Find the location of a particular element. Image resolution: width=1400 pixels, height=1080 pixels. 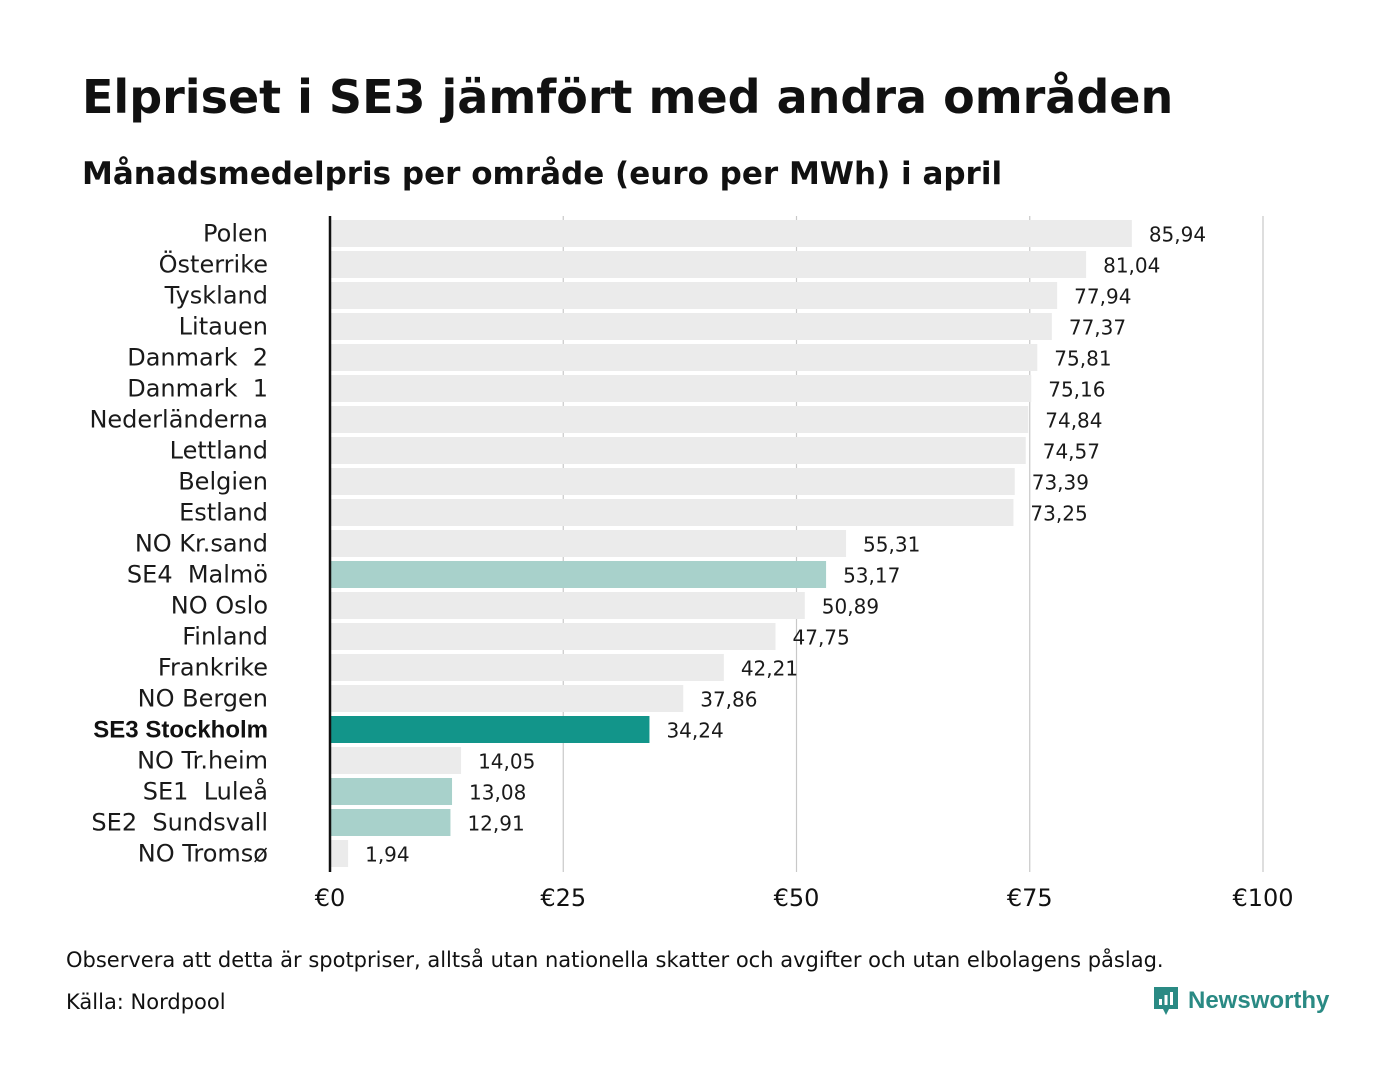

value-label: 55,31 is located at coordinates (891, 545).